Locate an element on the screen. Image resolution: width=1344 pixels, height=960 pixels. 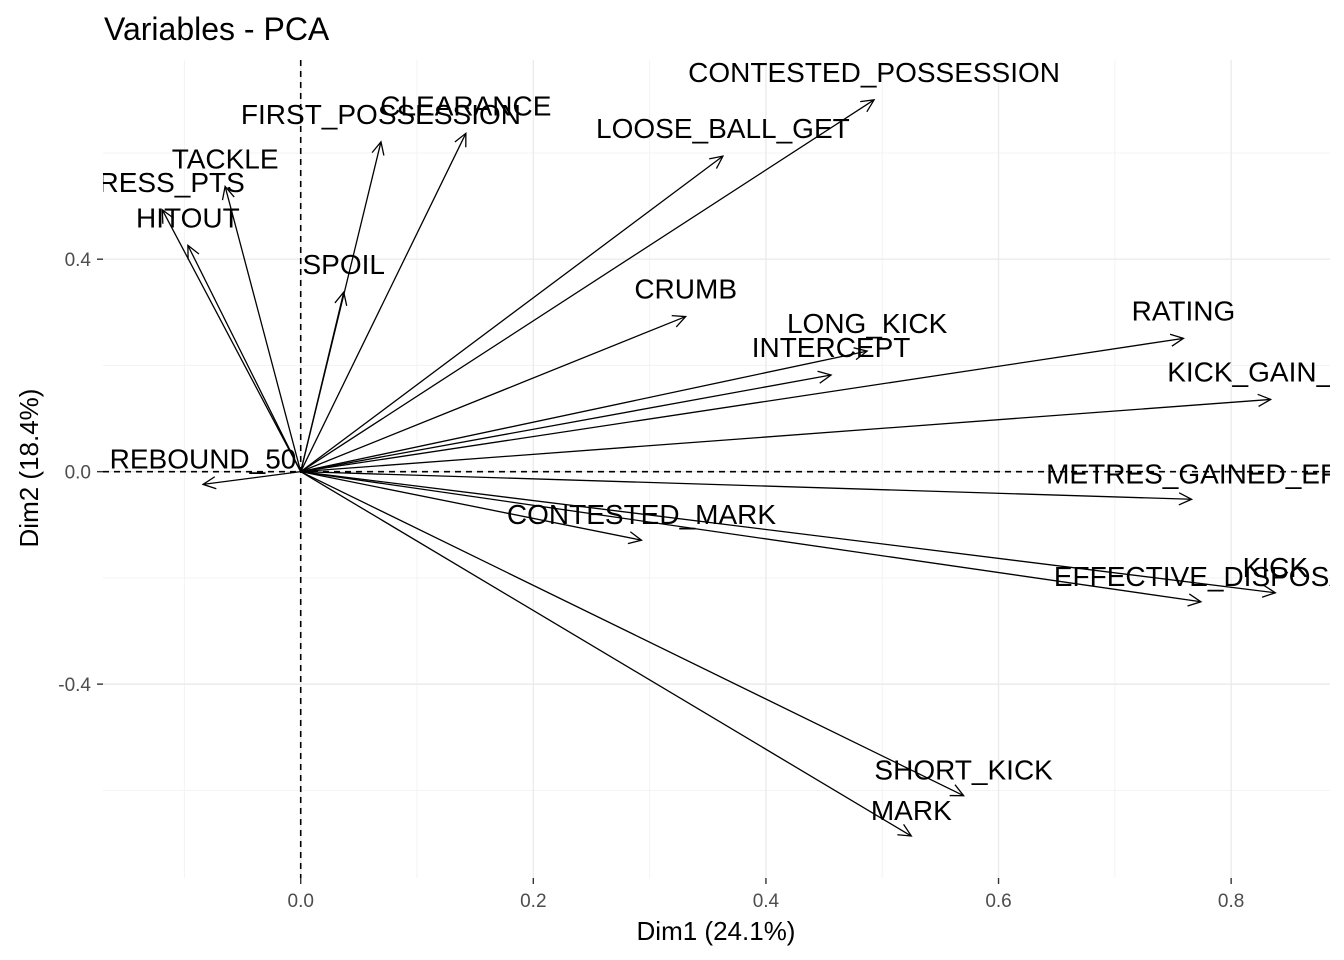
arrow-hitout is located at coordinates (244, 358).